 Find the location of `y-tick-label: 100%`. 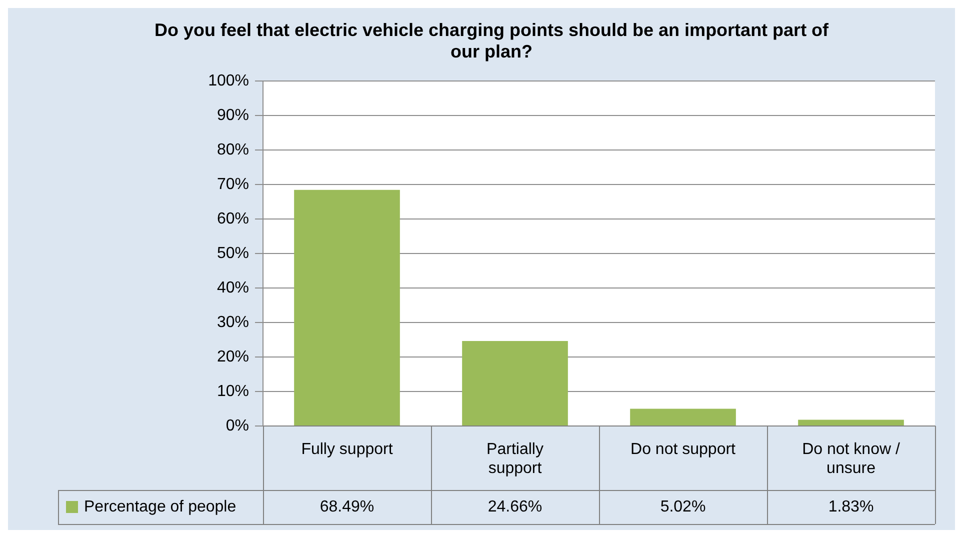

y-tick-label: 100% is located at coordinates (228, 81).